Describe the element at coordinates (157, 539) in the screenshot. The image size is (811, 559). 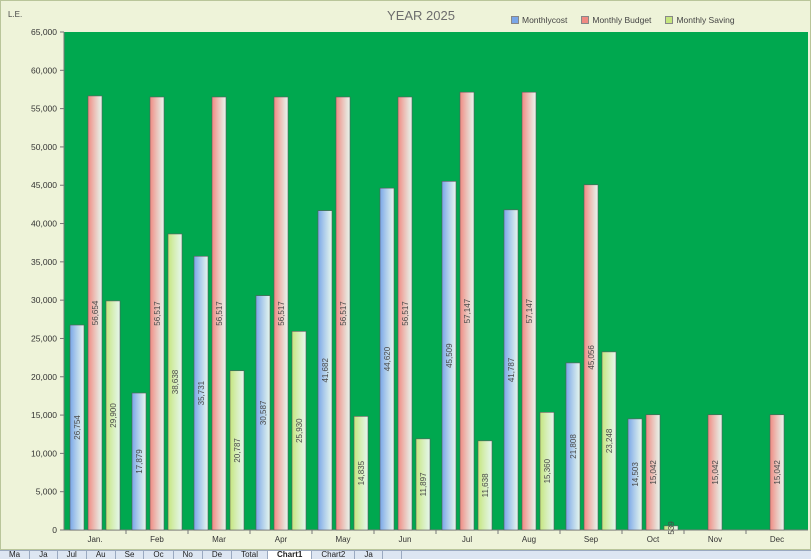
I see `x-tick-label: Feb` at that location.